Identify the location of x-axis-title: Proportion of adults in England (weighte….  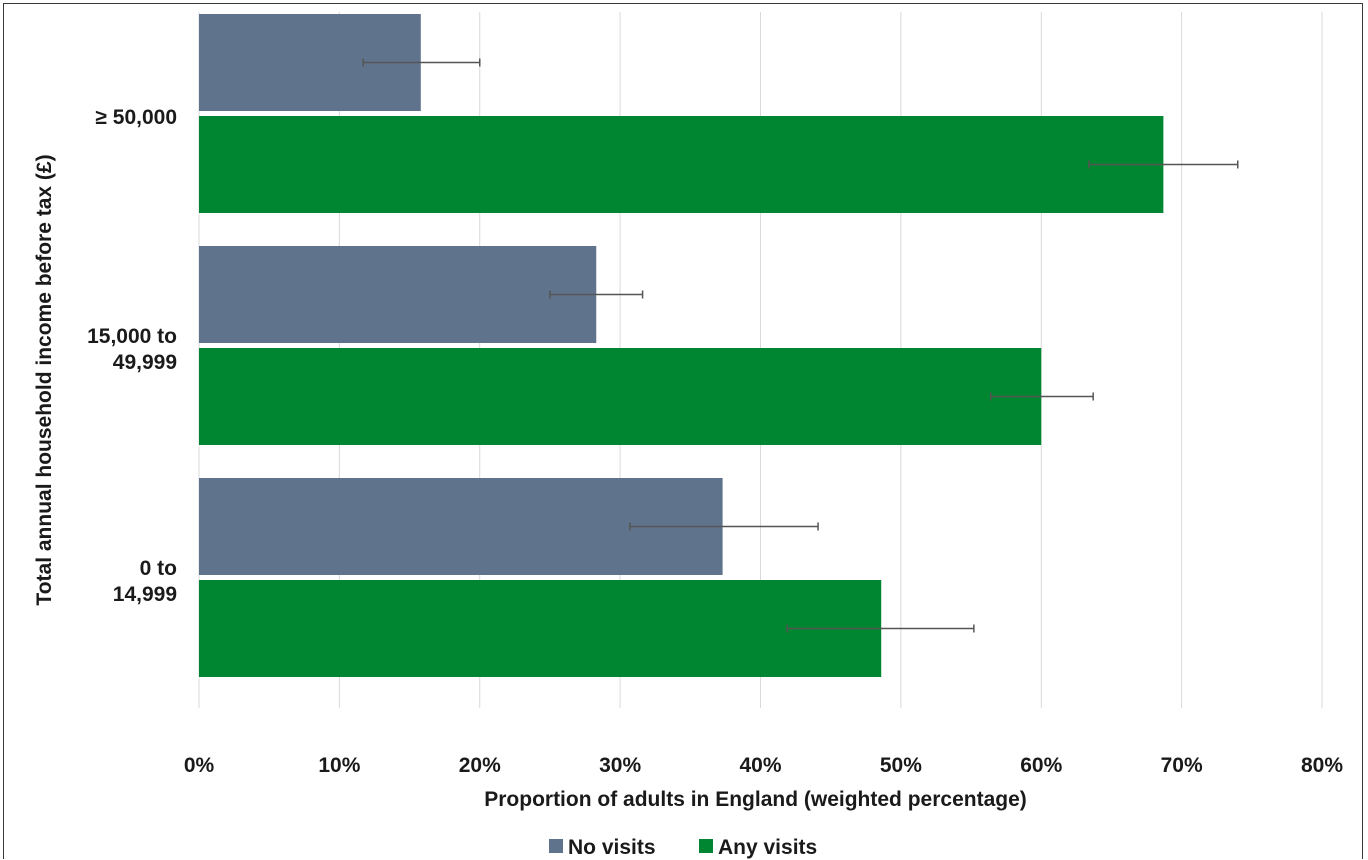
(755, 799).